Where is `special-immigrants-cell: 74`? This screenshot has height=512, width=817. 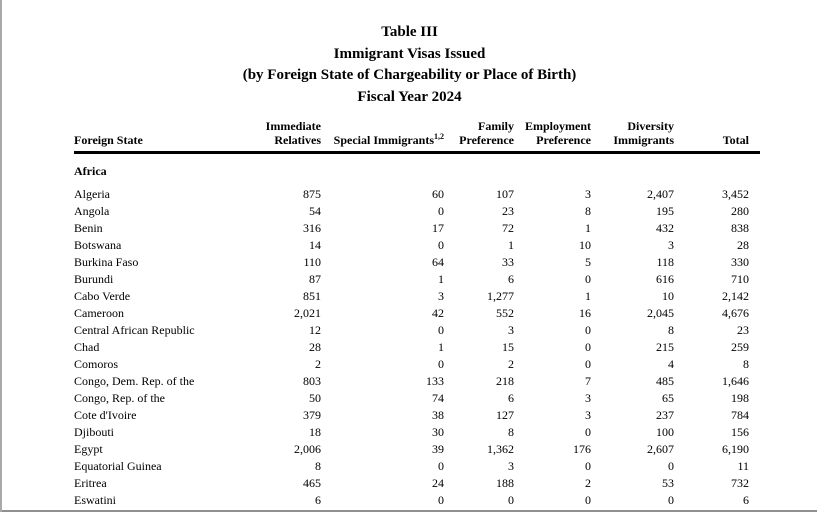 special-immigrants-cell: 74 is located at coordinates (438, 398).